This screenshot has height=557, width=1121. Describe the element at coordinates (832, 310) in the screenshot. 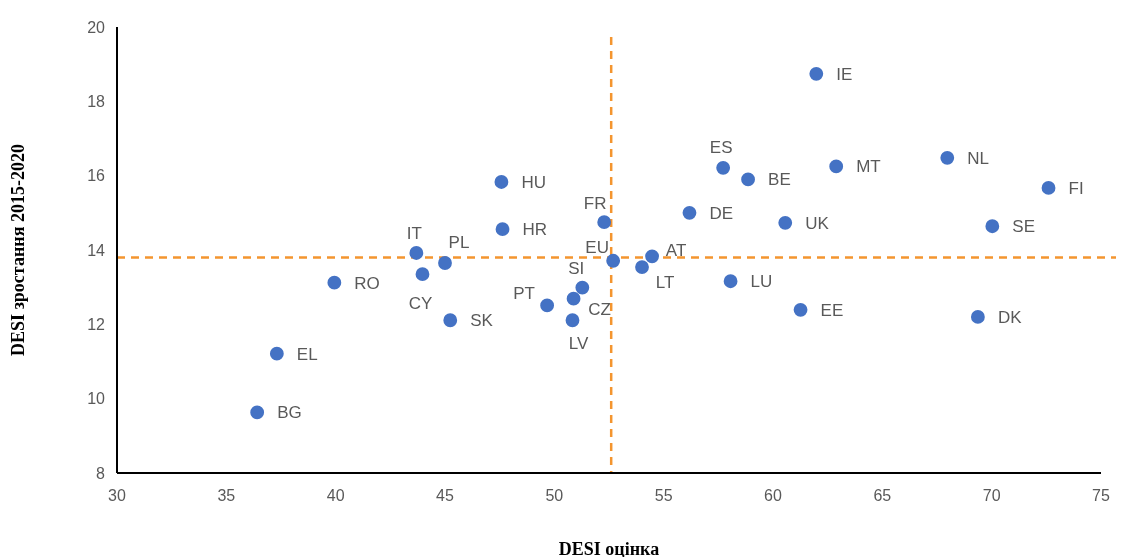

I see `annotation: EE` at that location.